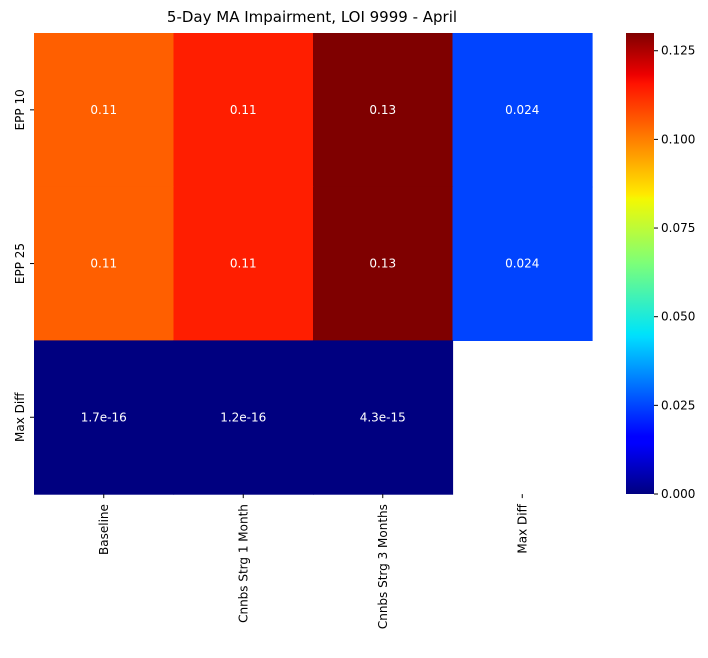  What do you see at coordinates (678, 139) in the screenshot?
I see `colorbar-tick-label: 0.100` at bounding box center [678, 139].